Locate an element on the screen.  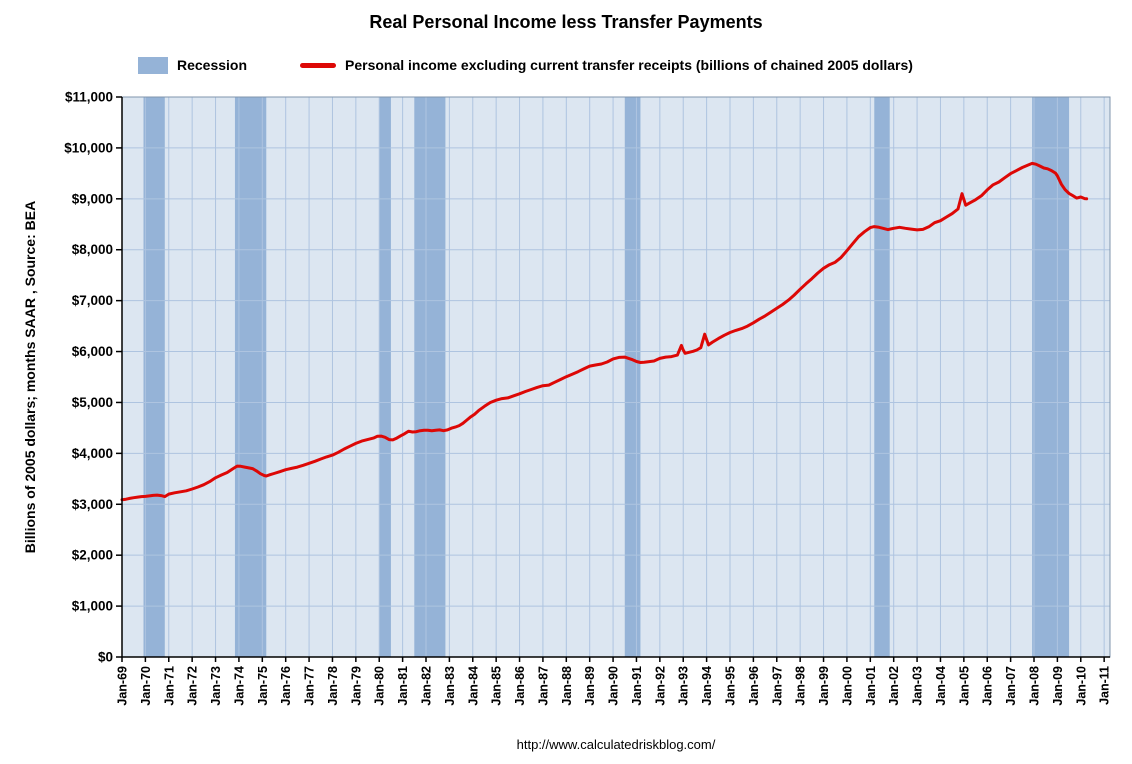
svg-text: $3,000 is located at coordinates (92, 504).